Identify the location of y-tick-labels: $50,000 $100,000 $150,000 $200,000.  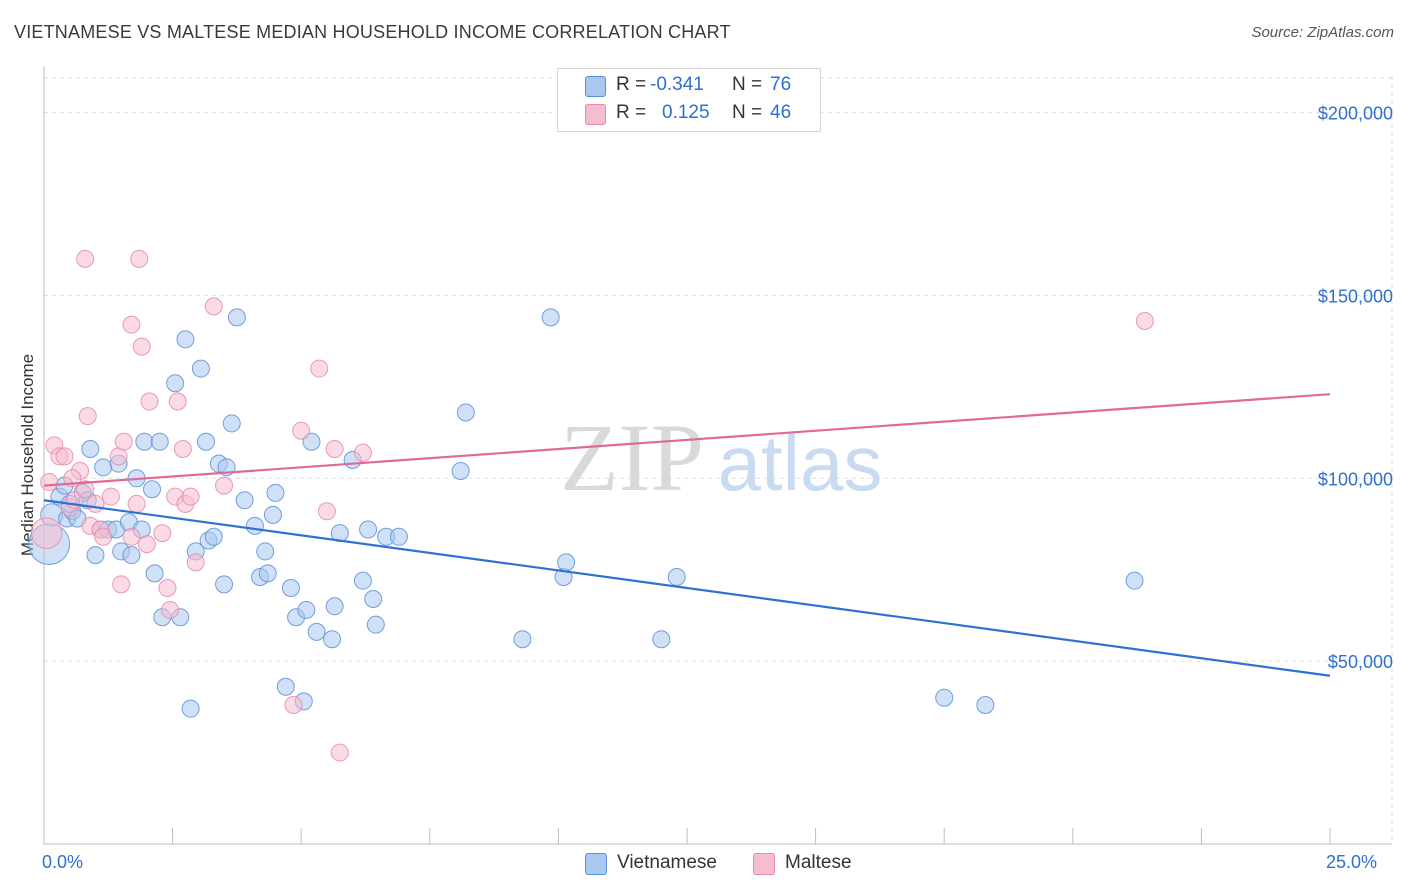
(1355, 388).